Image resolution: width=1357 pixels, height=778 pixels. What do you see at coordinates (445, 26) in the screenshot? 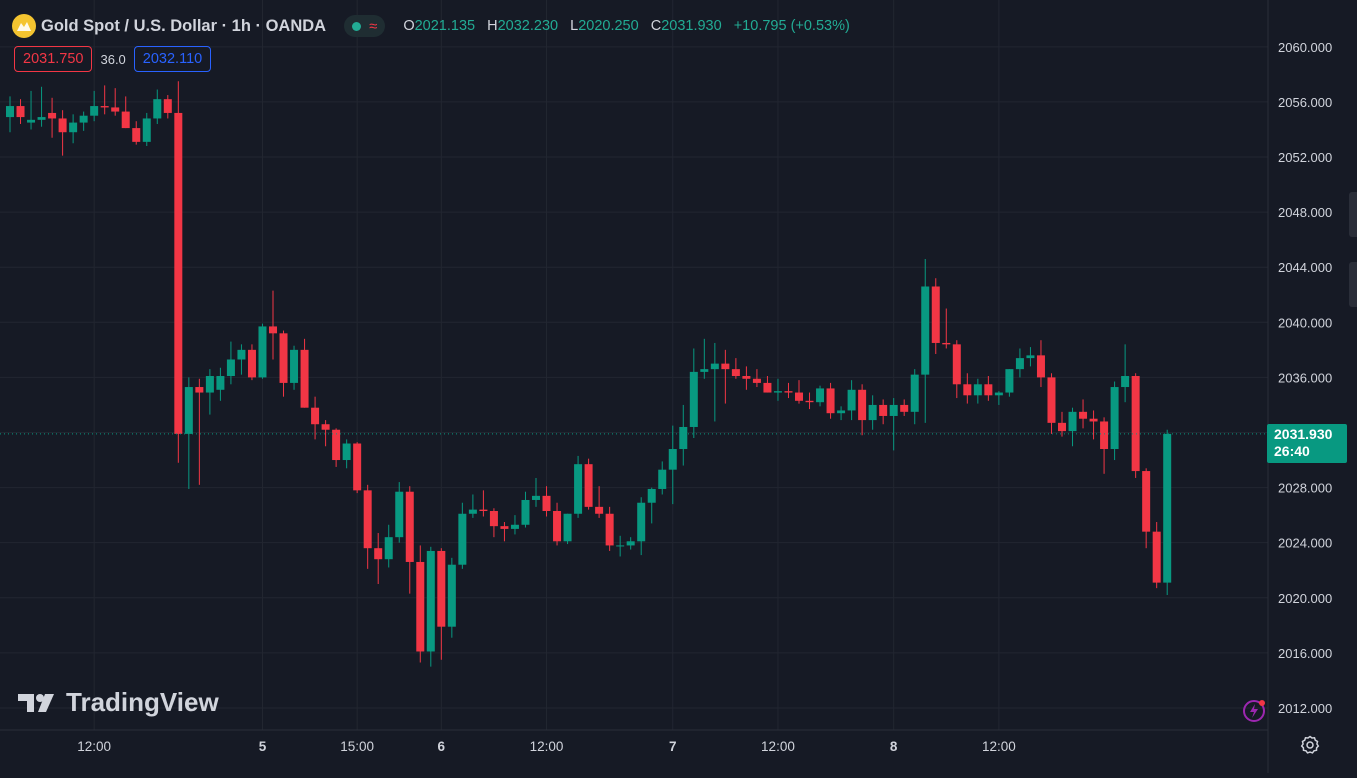
I see `open-value: 2021.135` at bounding box center [445, 26].